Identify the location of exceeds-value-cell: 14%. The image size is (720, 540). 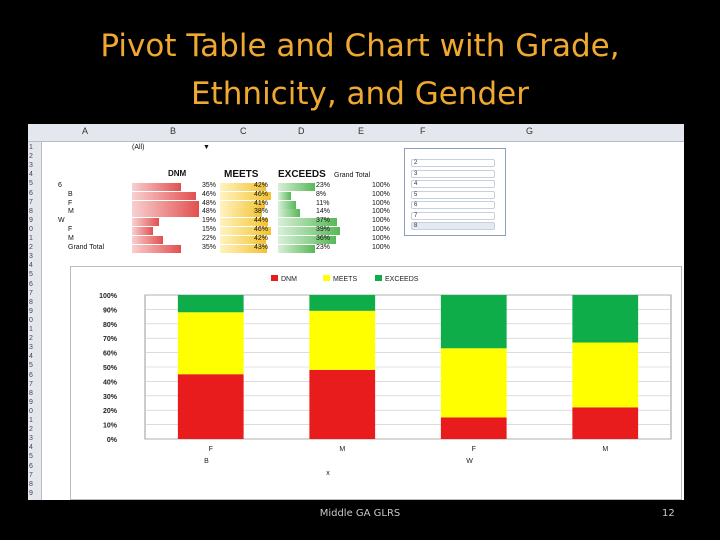
(323, 212).